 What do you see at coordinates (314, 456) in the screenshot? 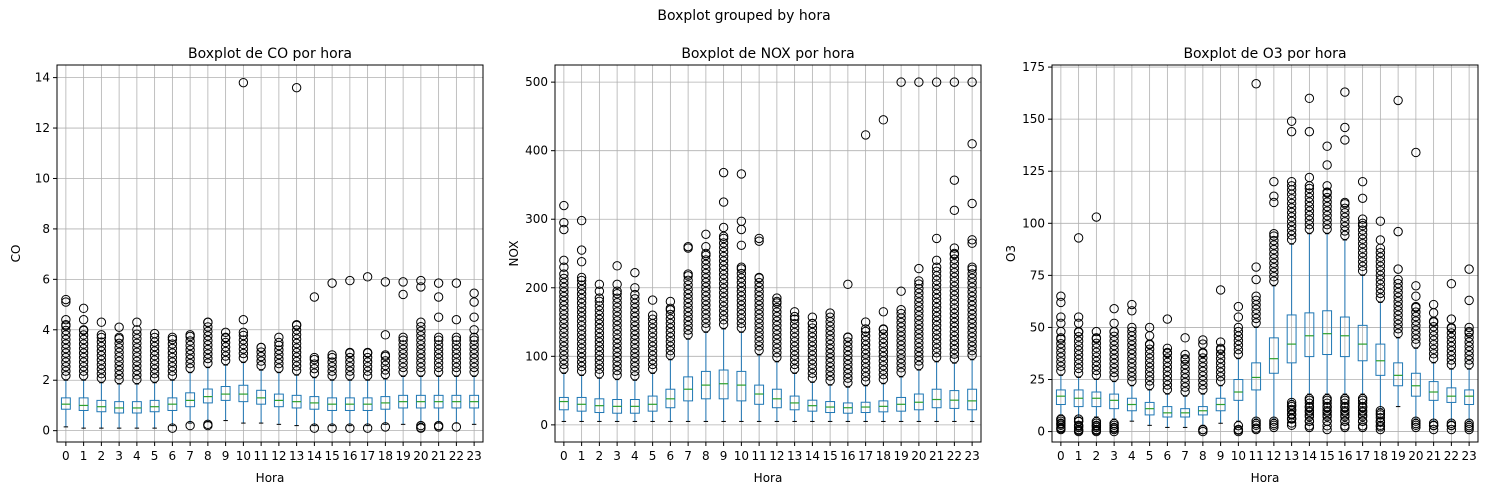
I see `x-tick-label: 14` at bounding box center [314, 456].